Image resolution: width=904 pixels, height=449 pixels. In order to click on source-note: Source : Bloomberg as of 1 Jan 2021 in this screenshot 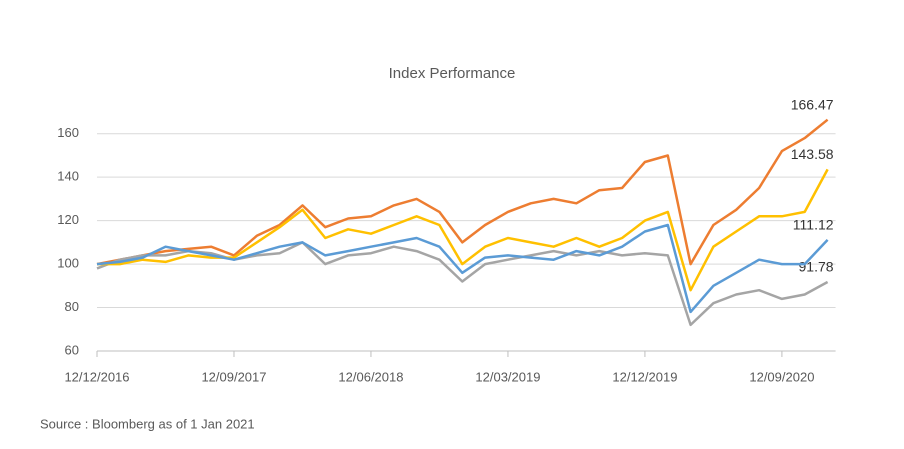, I will do `click(147, 423)`.